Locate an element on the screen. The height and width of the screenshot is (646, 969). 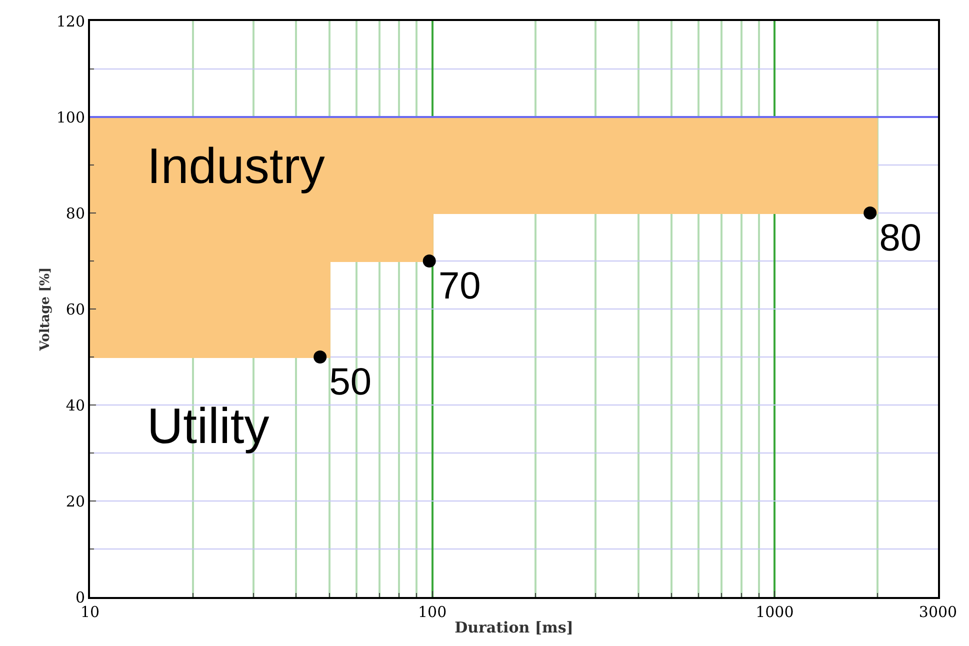
annotation: Industry is located at coordinates (236, 166).